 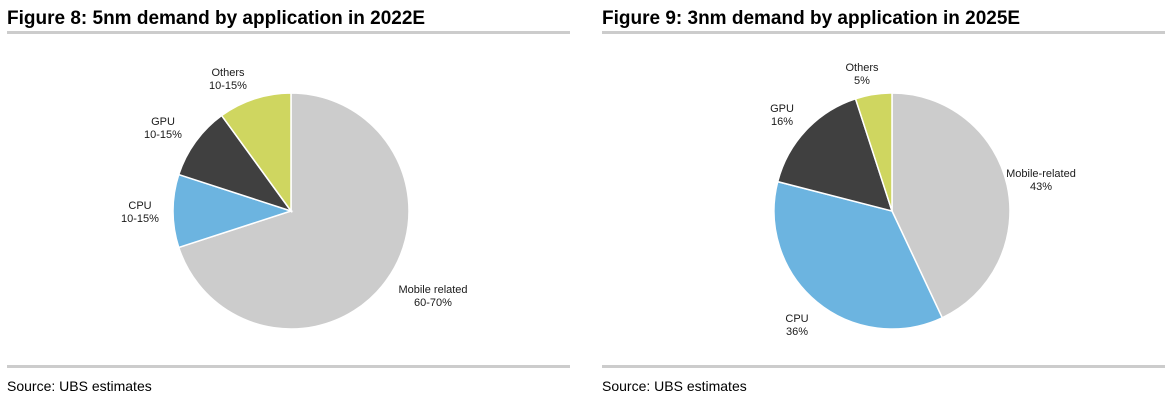 I want to click on figure-8-source: Source: UBS estimates, so click(x=79, y=386).